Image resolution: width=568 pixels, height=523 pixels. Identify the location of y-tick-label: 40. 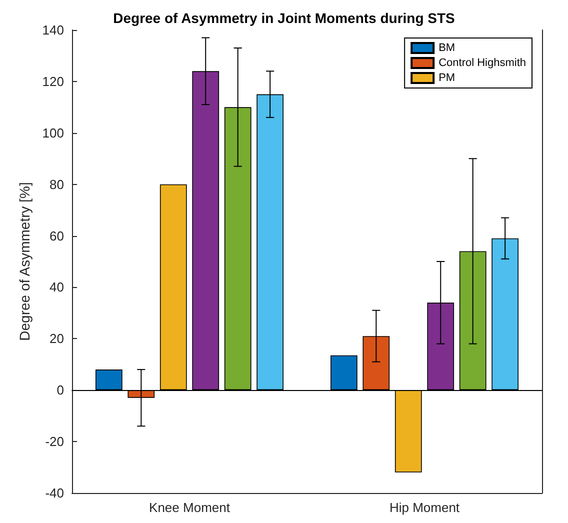
(57, 287).